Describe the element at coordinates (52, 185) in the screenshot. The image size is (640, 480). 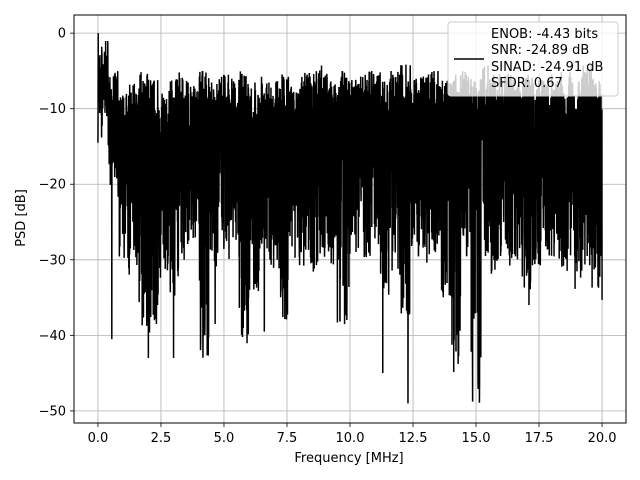
I see `y-tick-label: −20` at that location.